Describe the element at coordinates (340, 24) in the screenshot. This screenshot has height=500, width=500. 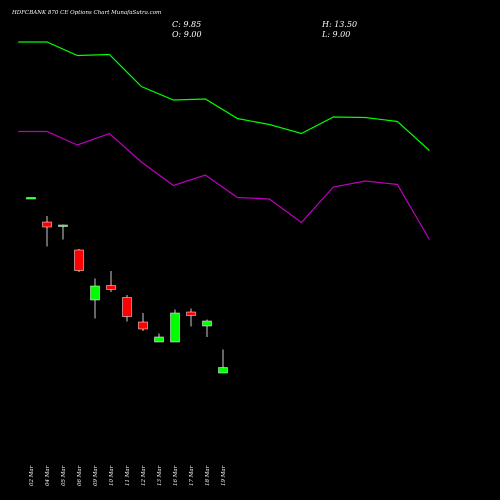
I see `high-value: H: 13.50` at that location.